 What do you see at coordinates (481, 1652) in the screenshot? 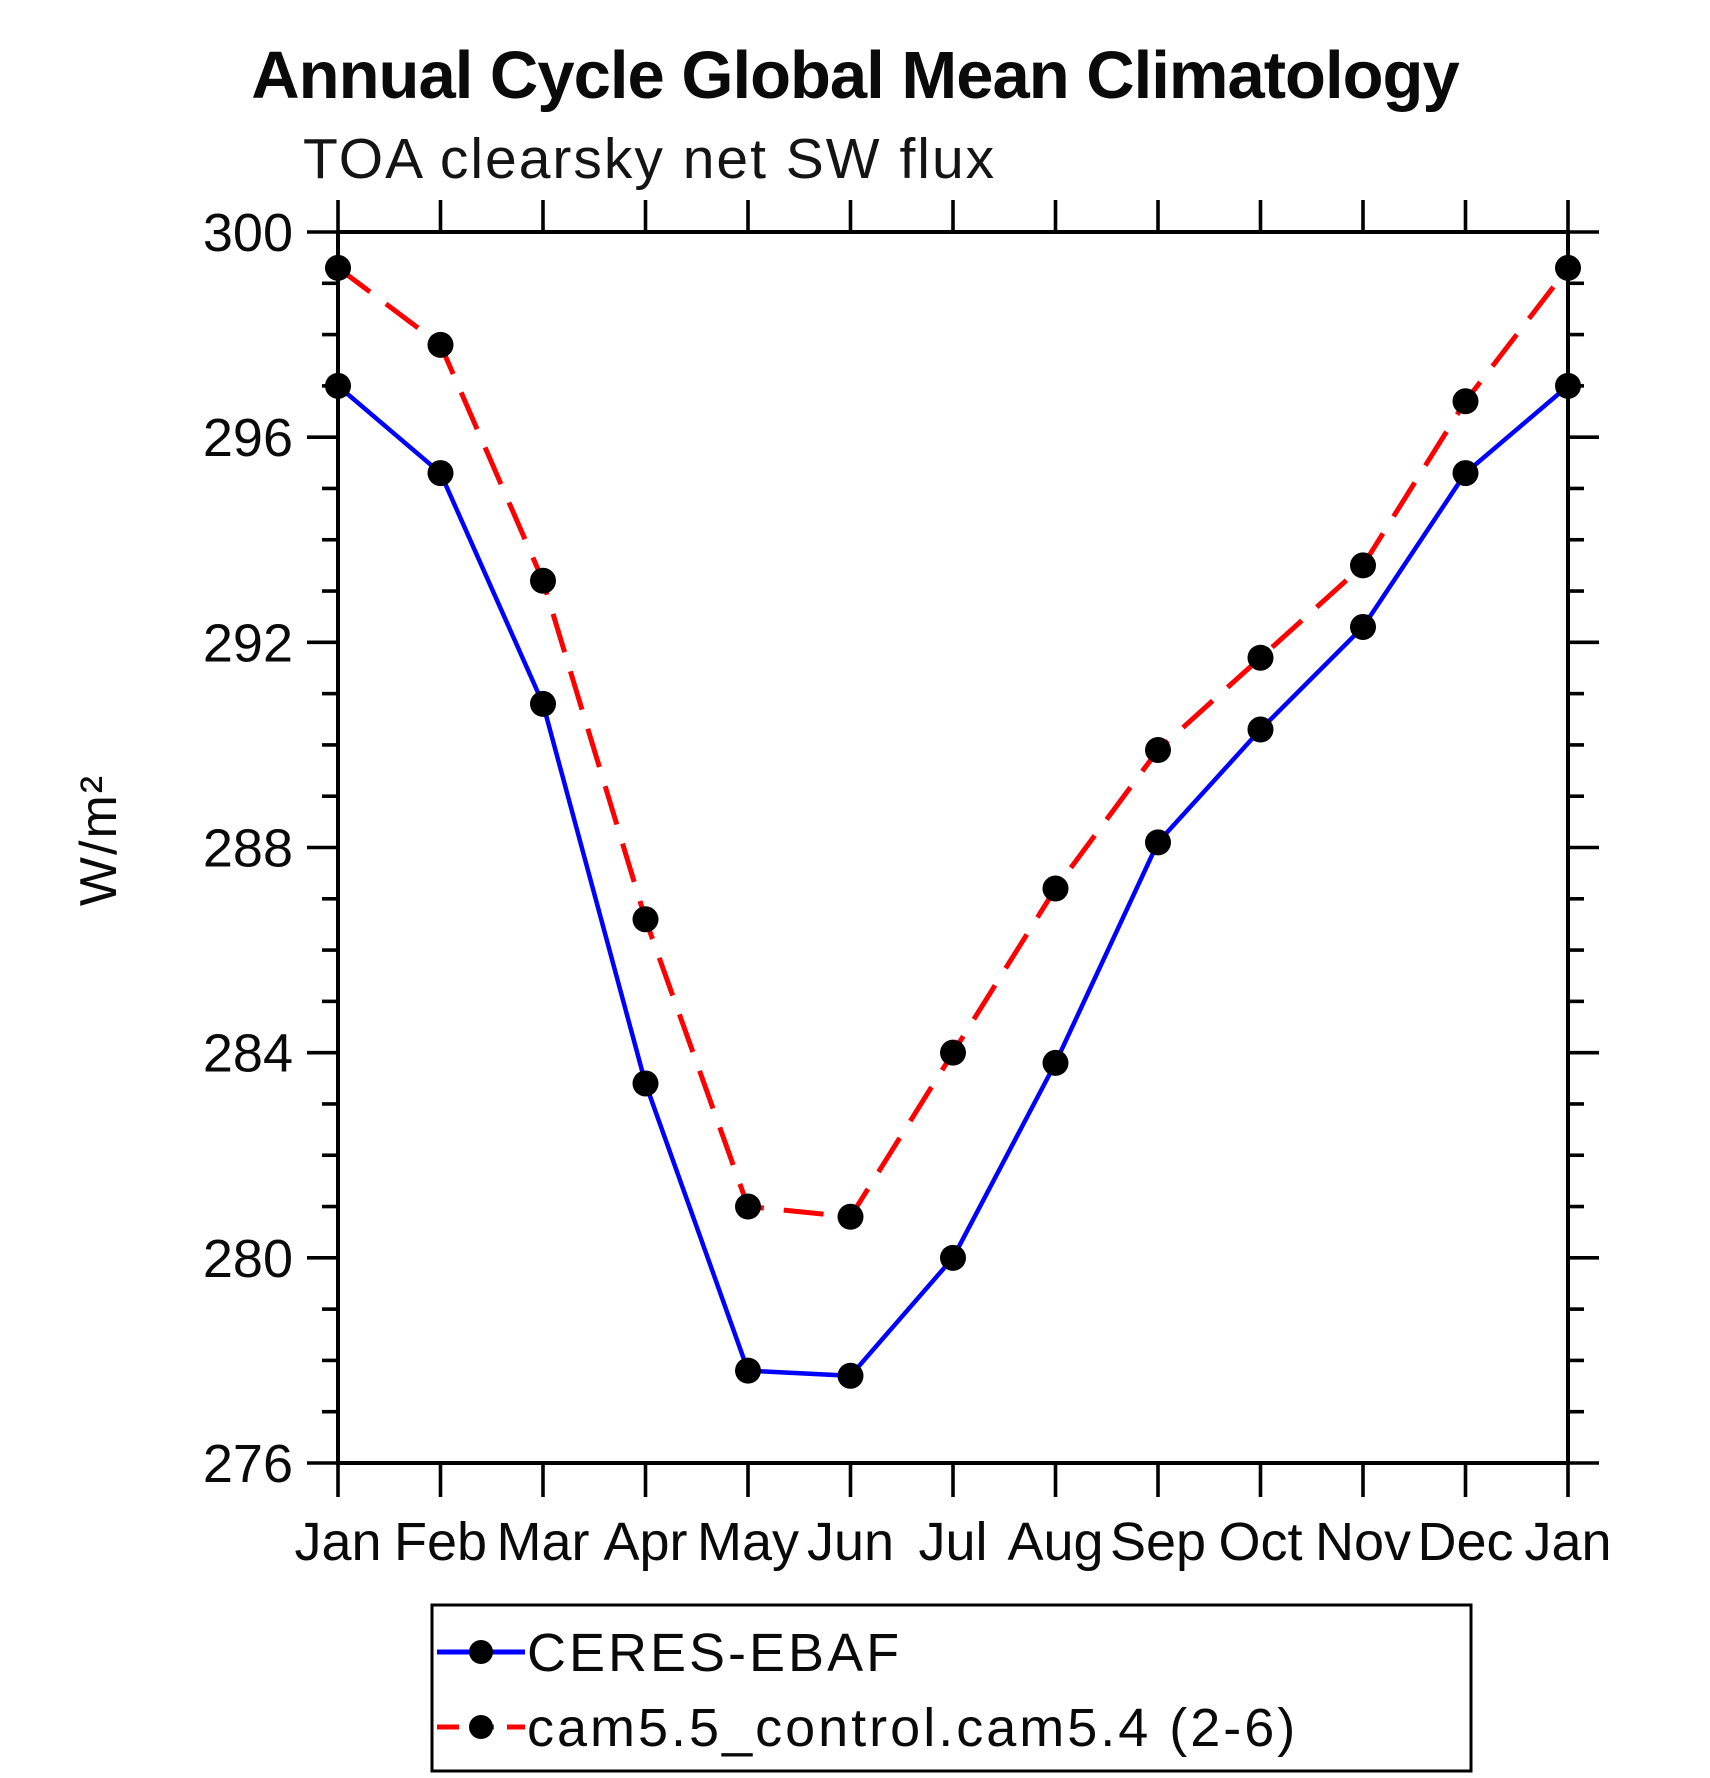
I see `legend-marker-ceres-ebaf` at bounding box center [481, 1652].